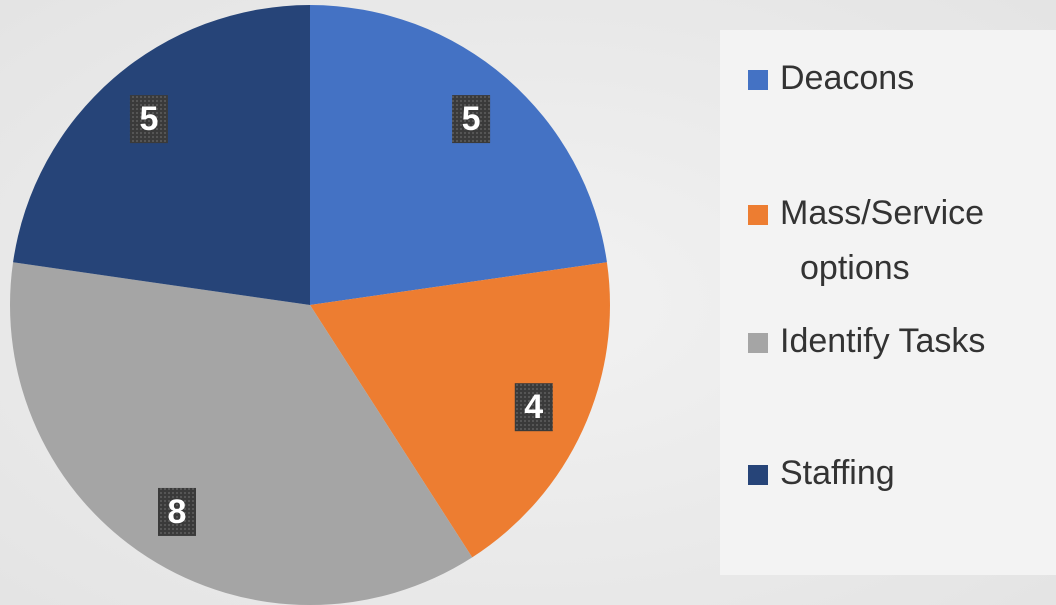 The height and width of the screenshot is (605, 1056). What do you see at coordinates (882, 240) in the screenshot?
I see `legend-label: Mass/Service options` at bounding box center [882, 240].